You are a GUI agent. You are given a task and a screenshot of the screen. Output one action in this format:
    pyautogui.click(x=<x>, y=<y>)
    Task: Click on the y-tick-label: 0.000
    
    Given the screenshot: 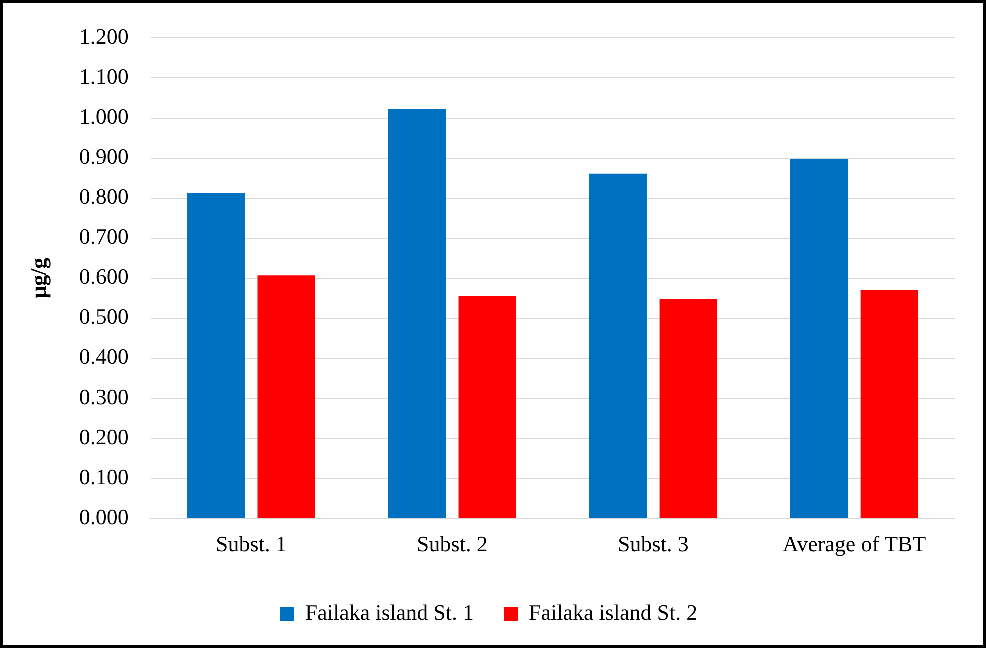 What is the action you would take?
    pyautogui.click(x=104, y=517)
    